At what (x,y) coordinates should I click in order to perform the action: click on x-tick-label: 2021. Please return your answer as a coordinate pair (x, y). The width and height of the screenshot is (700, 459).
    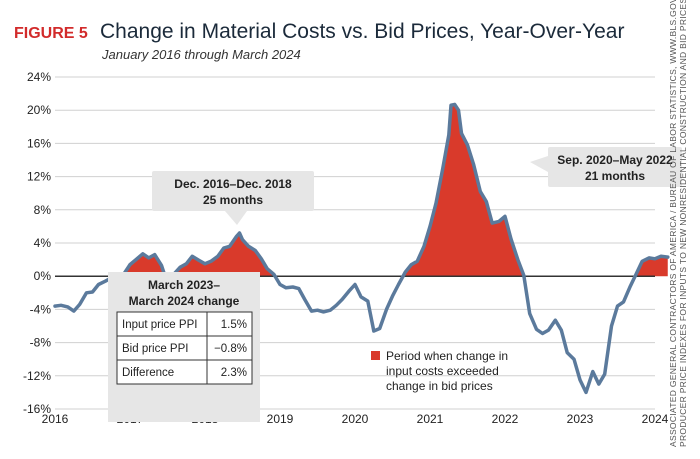
    Looking at the image, I should click on (430, 419).